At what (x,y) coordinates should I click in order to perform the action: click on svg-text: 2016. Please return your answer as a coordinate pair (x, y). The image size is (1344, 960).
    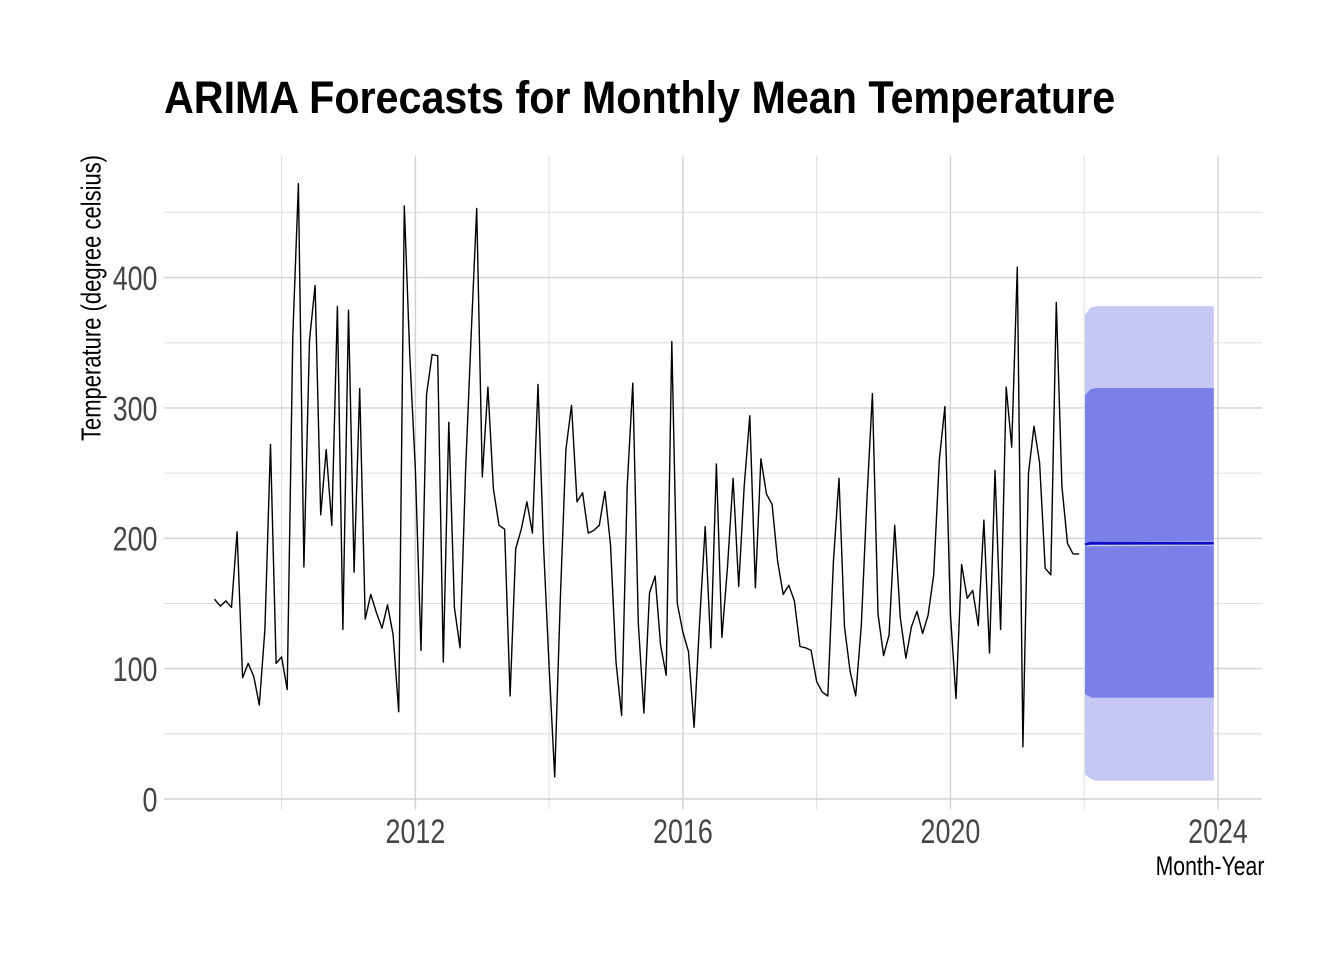
    Looking at the image, I should click on (683, 832).